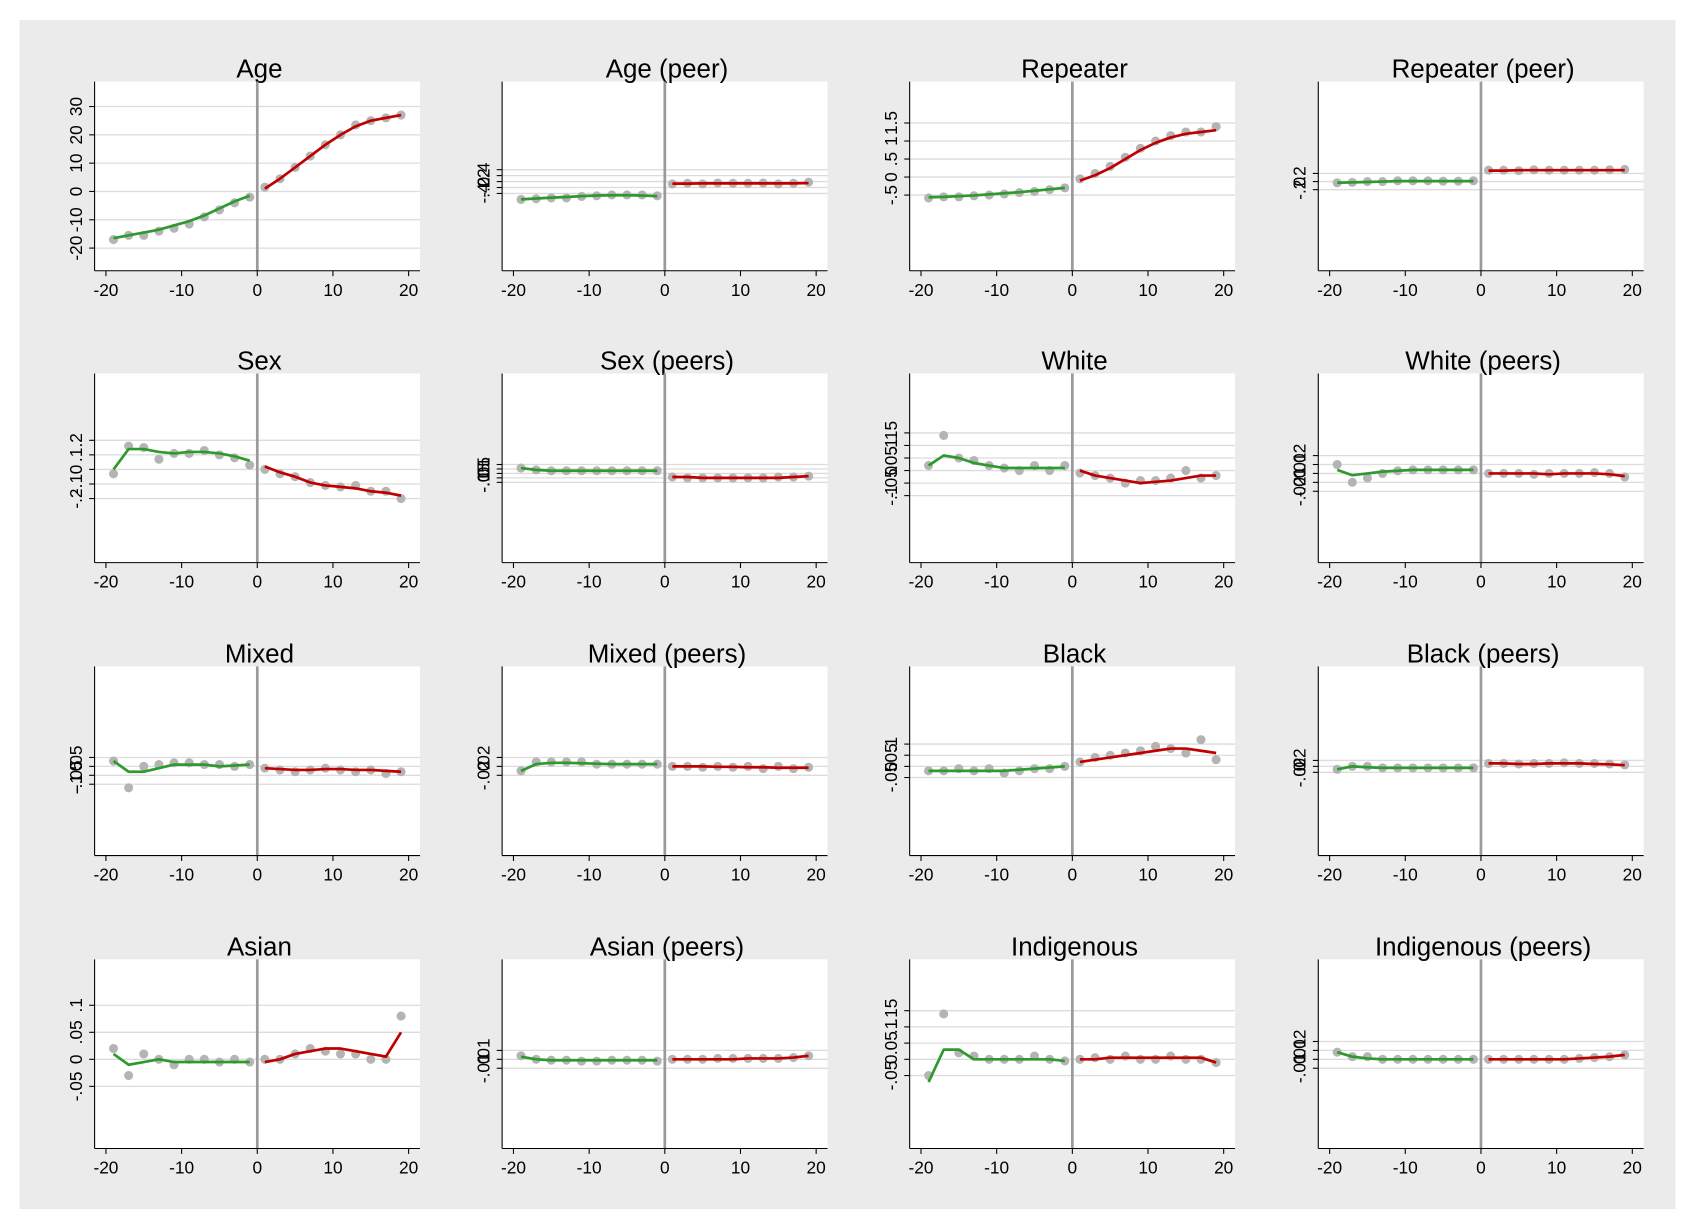 The width and height of the screenshot is (1695, 1229). I want to click on panel: White-.1-.050.05.1.15-20 -10 0 10 20, so click(1058, 469).